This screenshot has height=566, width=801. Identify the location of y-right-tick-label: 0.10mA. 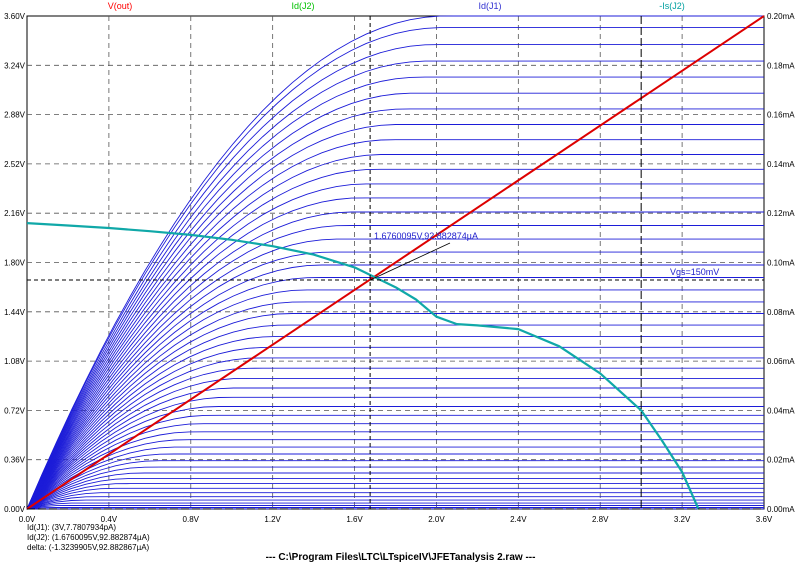
(781, 263).